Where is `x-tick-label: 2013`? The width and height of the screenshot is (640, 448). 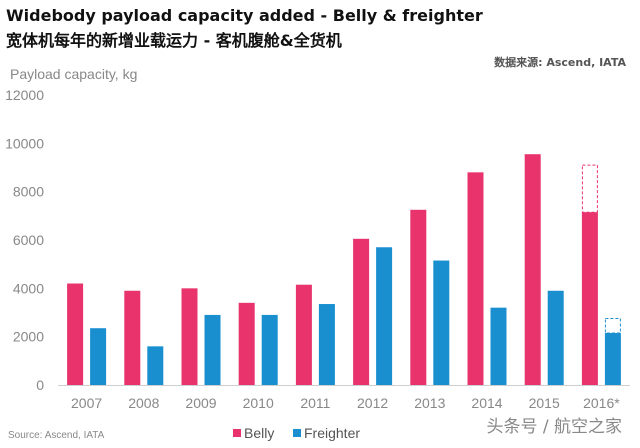 x-tick-label: 2013 is located at coordinates (429, 403).